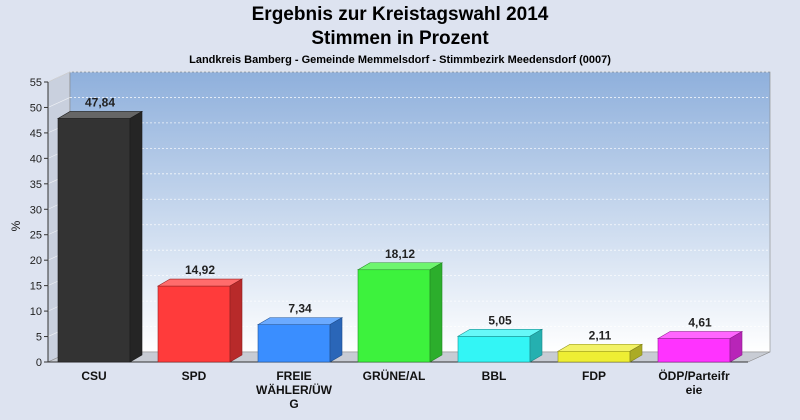 This screenshot has height=420, width=800. I want to click on y-tick-label: 20, so click(36, 261).